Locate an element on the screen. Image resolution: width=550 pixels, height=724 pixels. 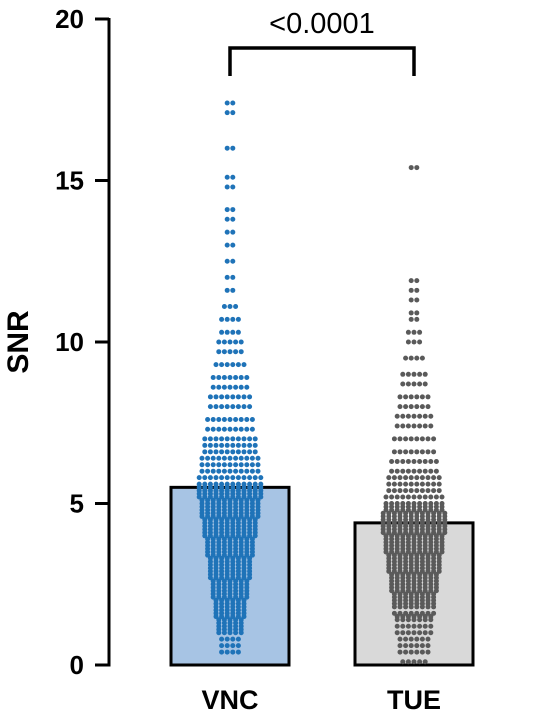
y-tick-label: 5 is located at coordinates (77, 504).